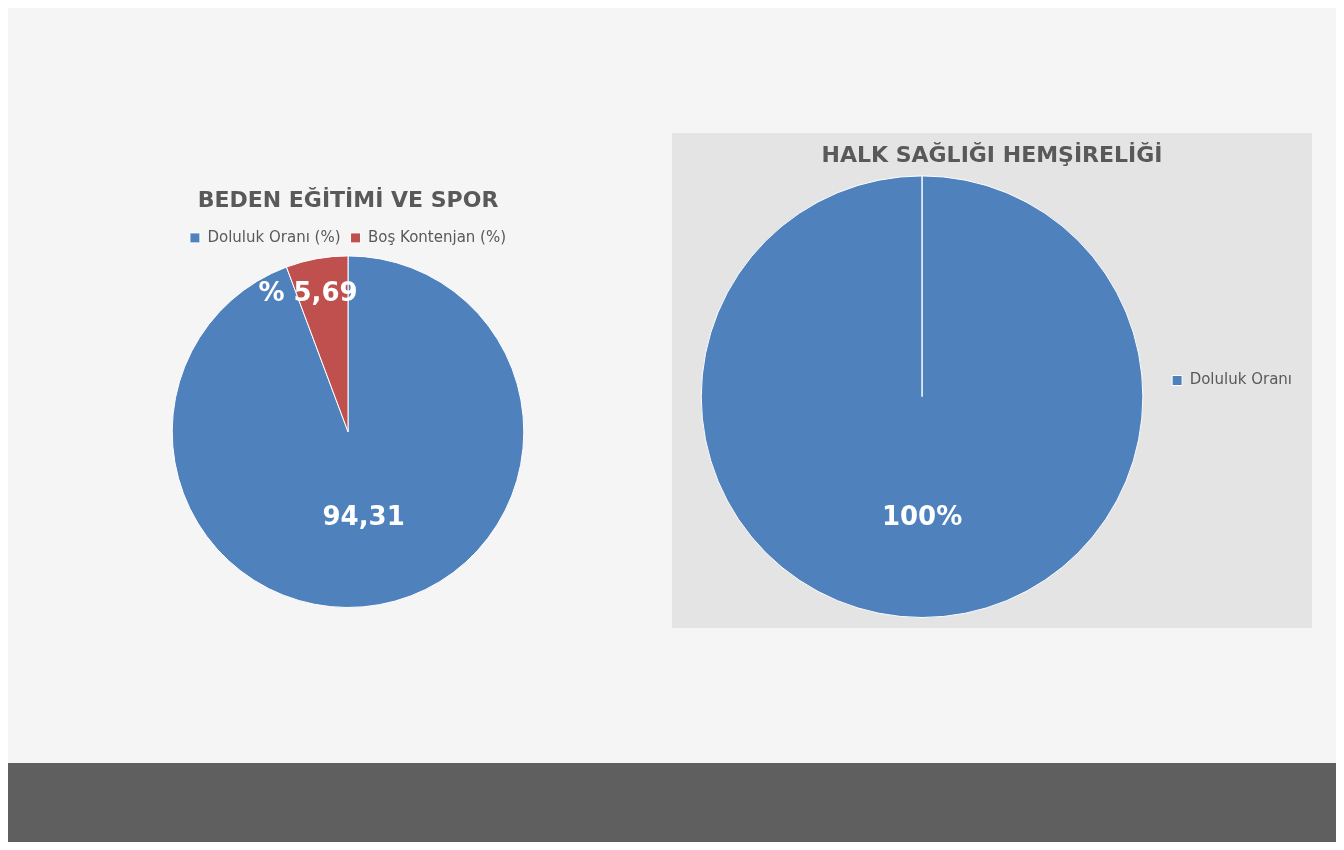 This screenshot has height=850, width=1344. What do you see at coordinates (437, 236) in the screenshot?
I see `legend-label: Boş Kontenjan (%)` at bounding box center [437, 236].